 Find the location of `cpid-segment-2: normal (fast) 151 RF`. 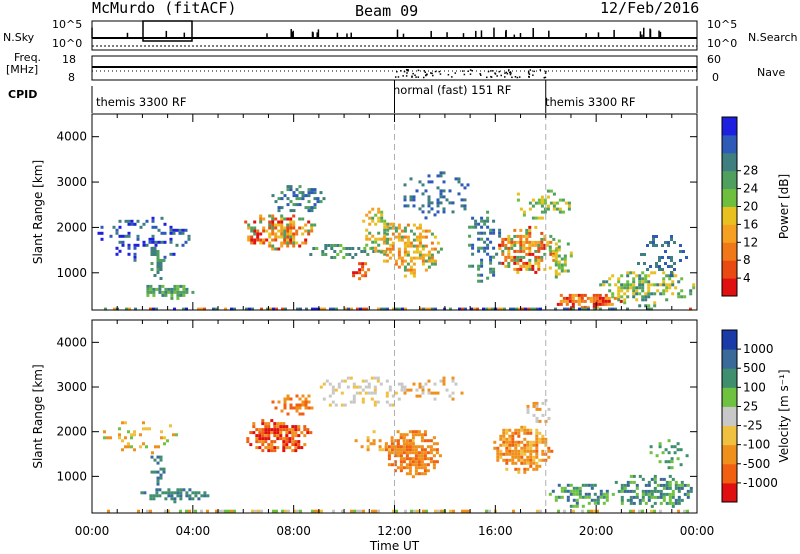

cpid-segment-2: normal (fast) 151 RF is located at coordinates (452, 90).